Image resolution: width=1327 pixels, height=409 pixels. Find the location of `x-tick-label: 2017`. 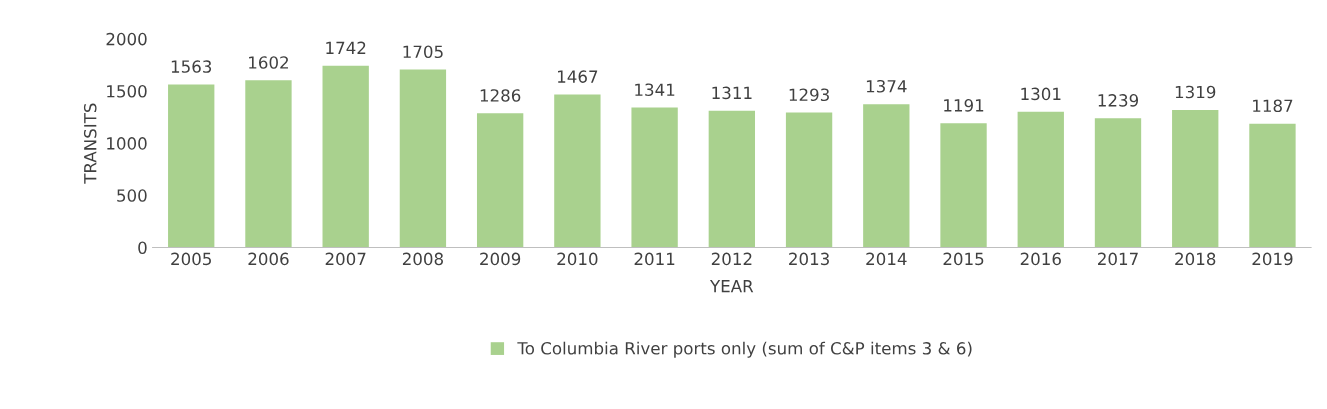

x-tick-label: 2017 is located at coordinates (1118, 259).